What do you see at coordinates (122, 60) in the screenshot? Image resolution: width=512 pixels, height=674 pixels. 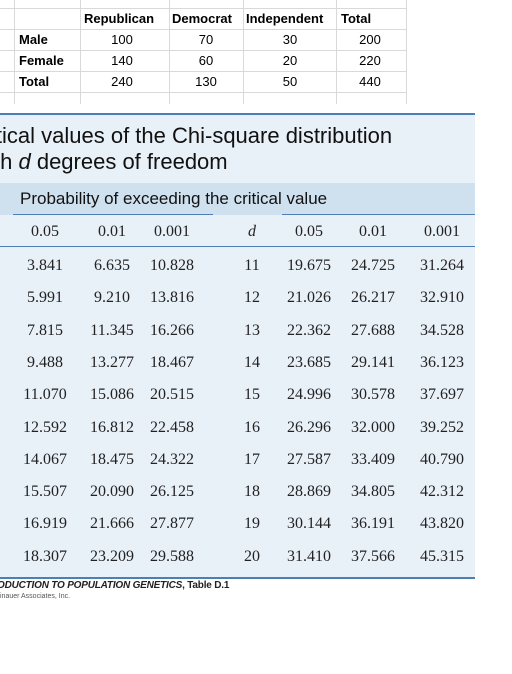 I see `sheet-cell: 140` at bounding box center [122, 60].